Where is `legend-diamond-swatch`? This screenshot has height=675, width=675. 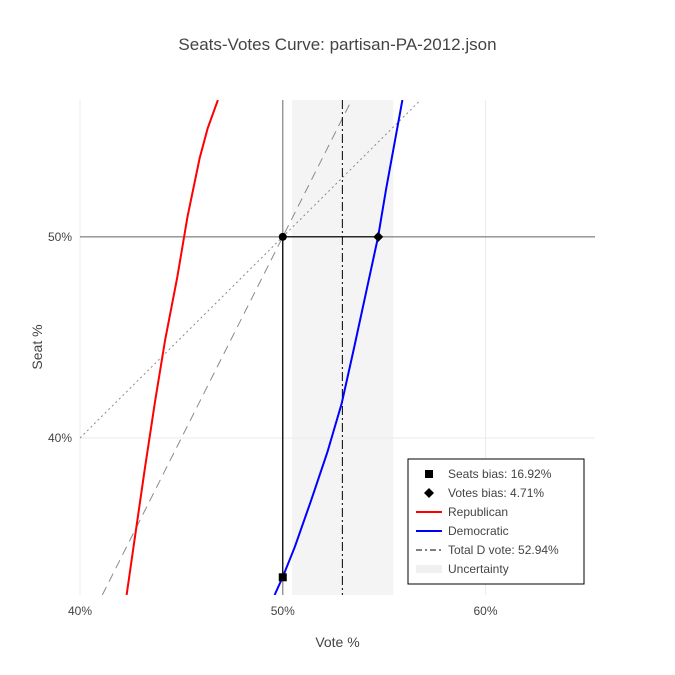 legend-diamond-swatch is located at coordinates (429, 493).